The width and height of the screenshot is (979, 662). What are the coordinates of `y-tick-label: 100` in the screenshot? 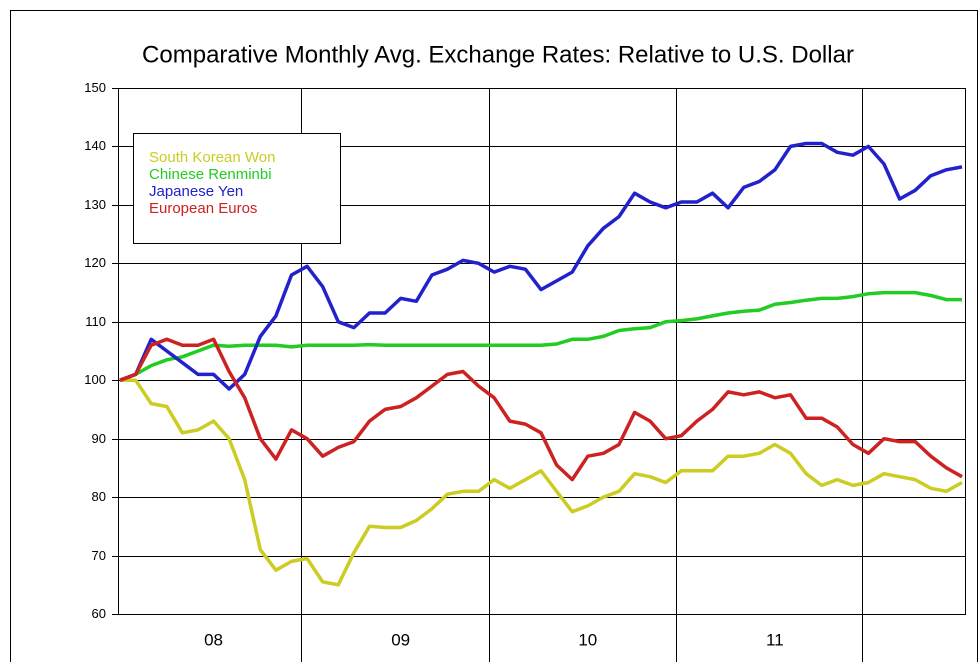 It's located at (95, 379).